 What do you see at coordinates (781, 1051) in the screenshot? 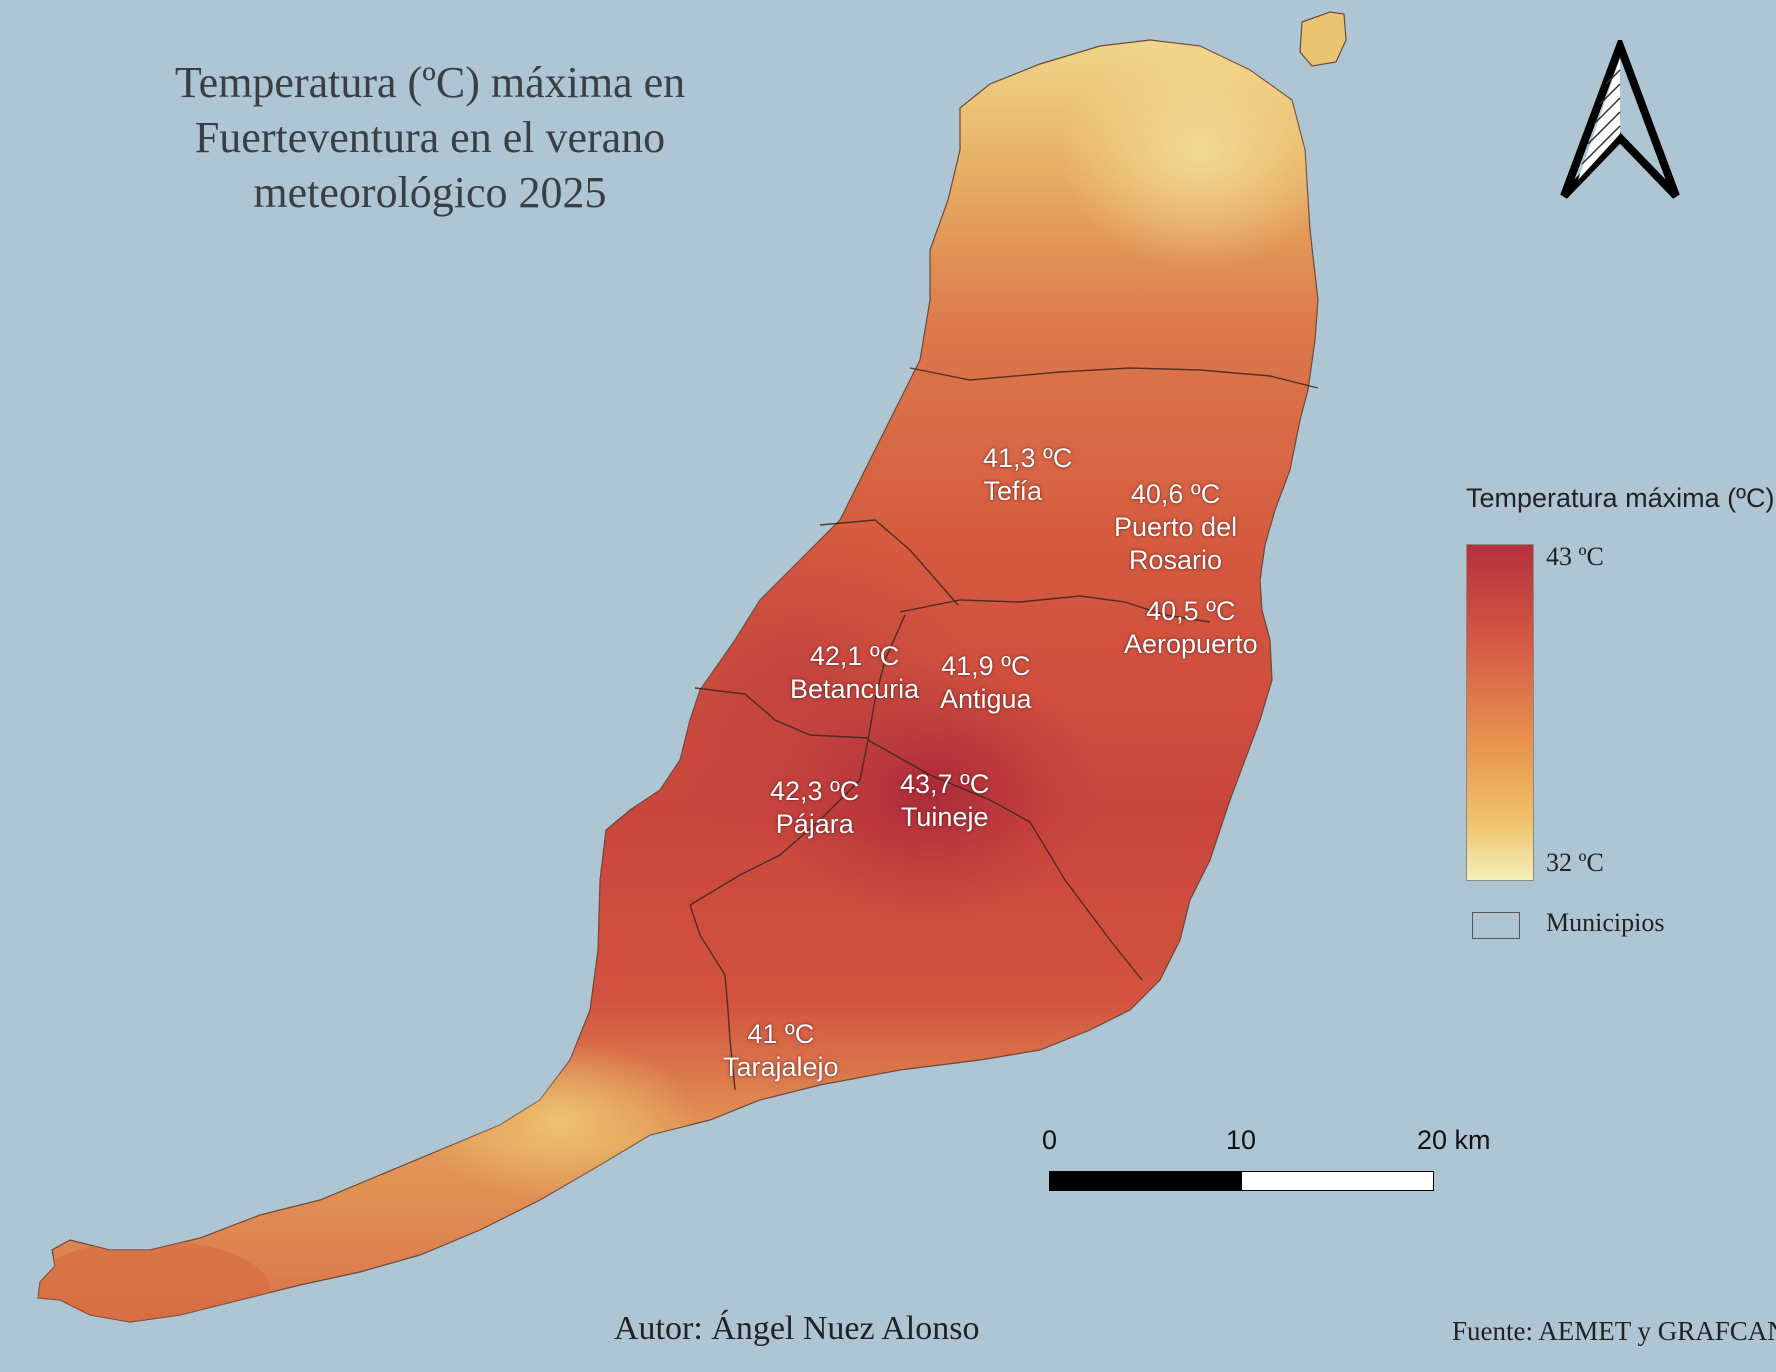
I see `station-label-tarajalejo: 41 ºC Tarajalejo` at bounding box center [781, 1051].